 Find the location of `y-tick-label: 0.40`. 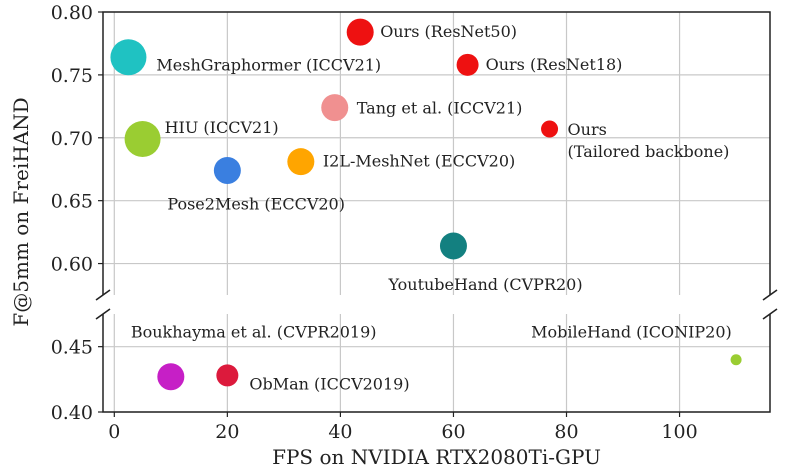

y-tick-label: 0.40 is located at coordinates (72, 413).